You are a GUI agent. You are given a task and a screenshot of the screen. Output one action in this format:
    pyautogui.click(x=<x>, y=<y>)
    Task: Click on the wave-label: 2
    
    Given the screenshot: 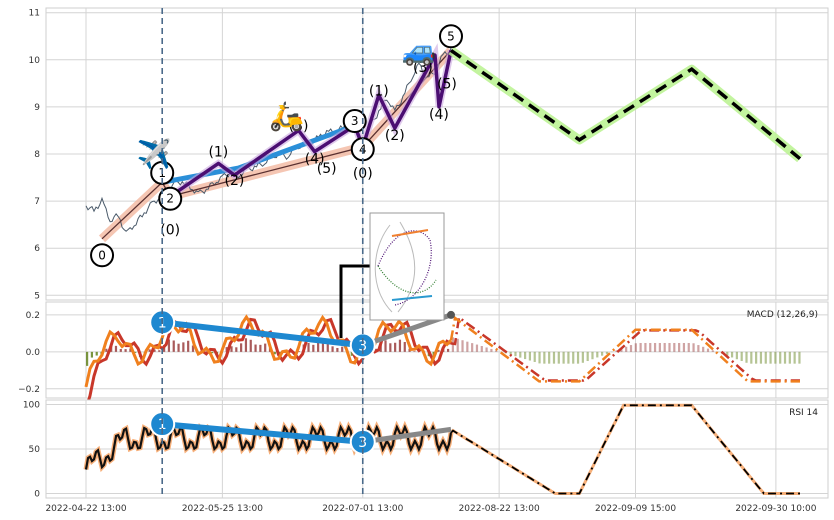 What is the action you would take?
    pyautogui.click(x=170, y=199)
    